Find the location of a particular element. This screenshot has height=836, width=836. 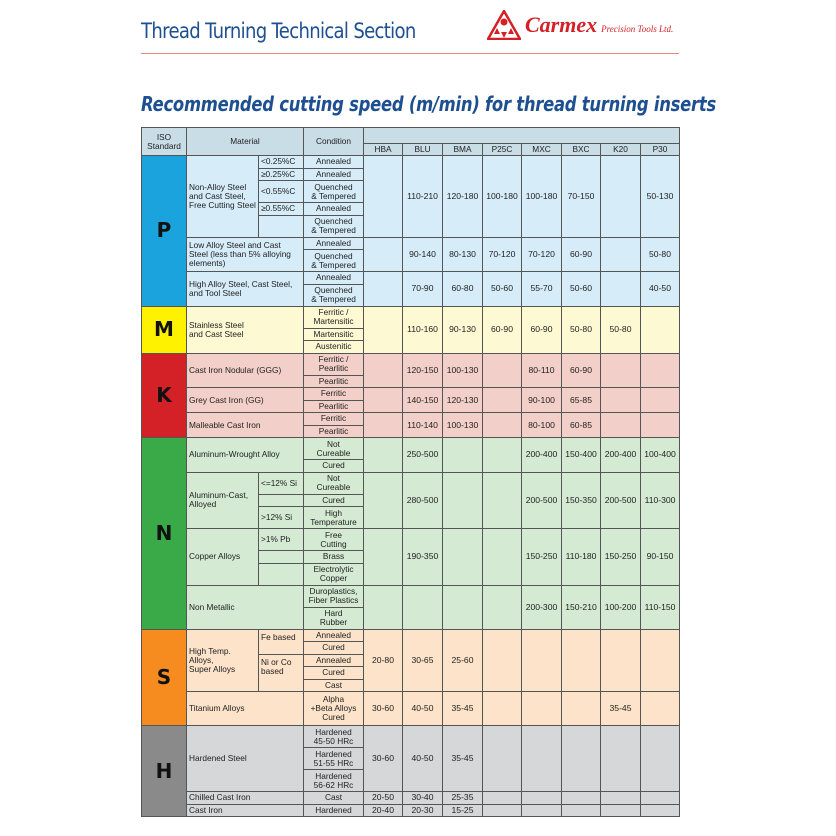

condition-cell: Electrolytic Copper is located at coordinates (334, 574).